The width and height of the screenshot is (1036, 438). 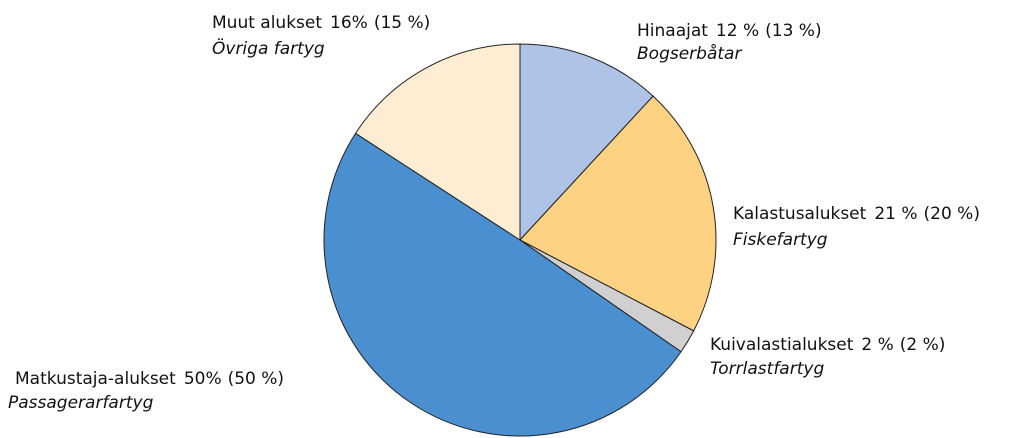 What do you see at coordinates (782, 345) in the screenshot?
I see `category-name: Kuivalastialukset` at bounding box center [782, 345].